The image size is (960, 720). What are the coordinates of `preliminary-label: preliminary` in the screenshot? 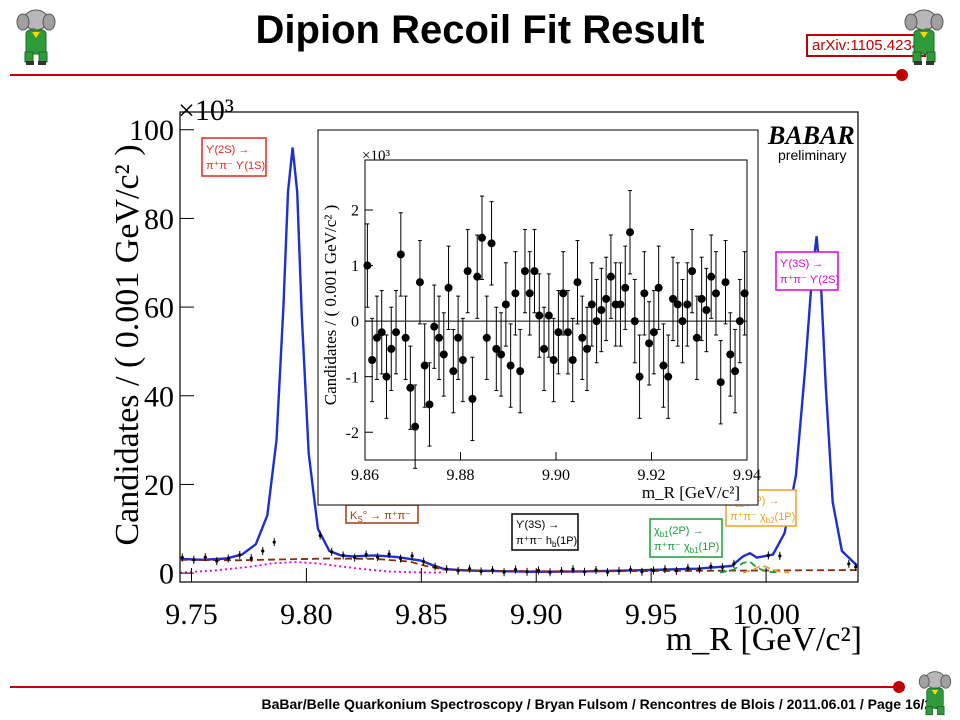 It's located at (812, 155).